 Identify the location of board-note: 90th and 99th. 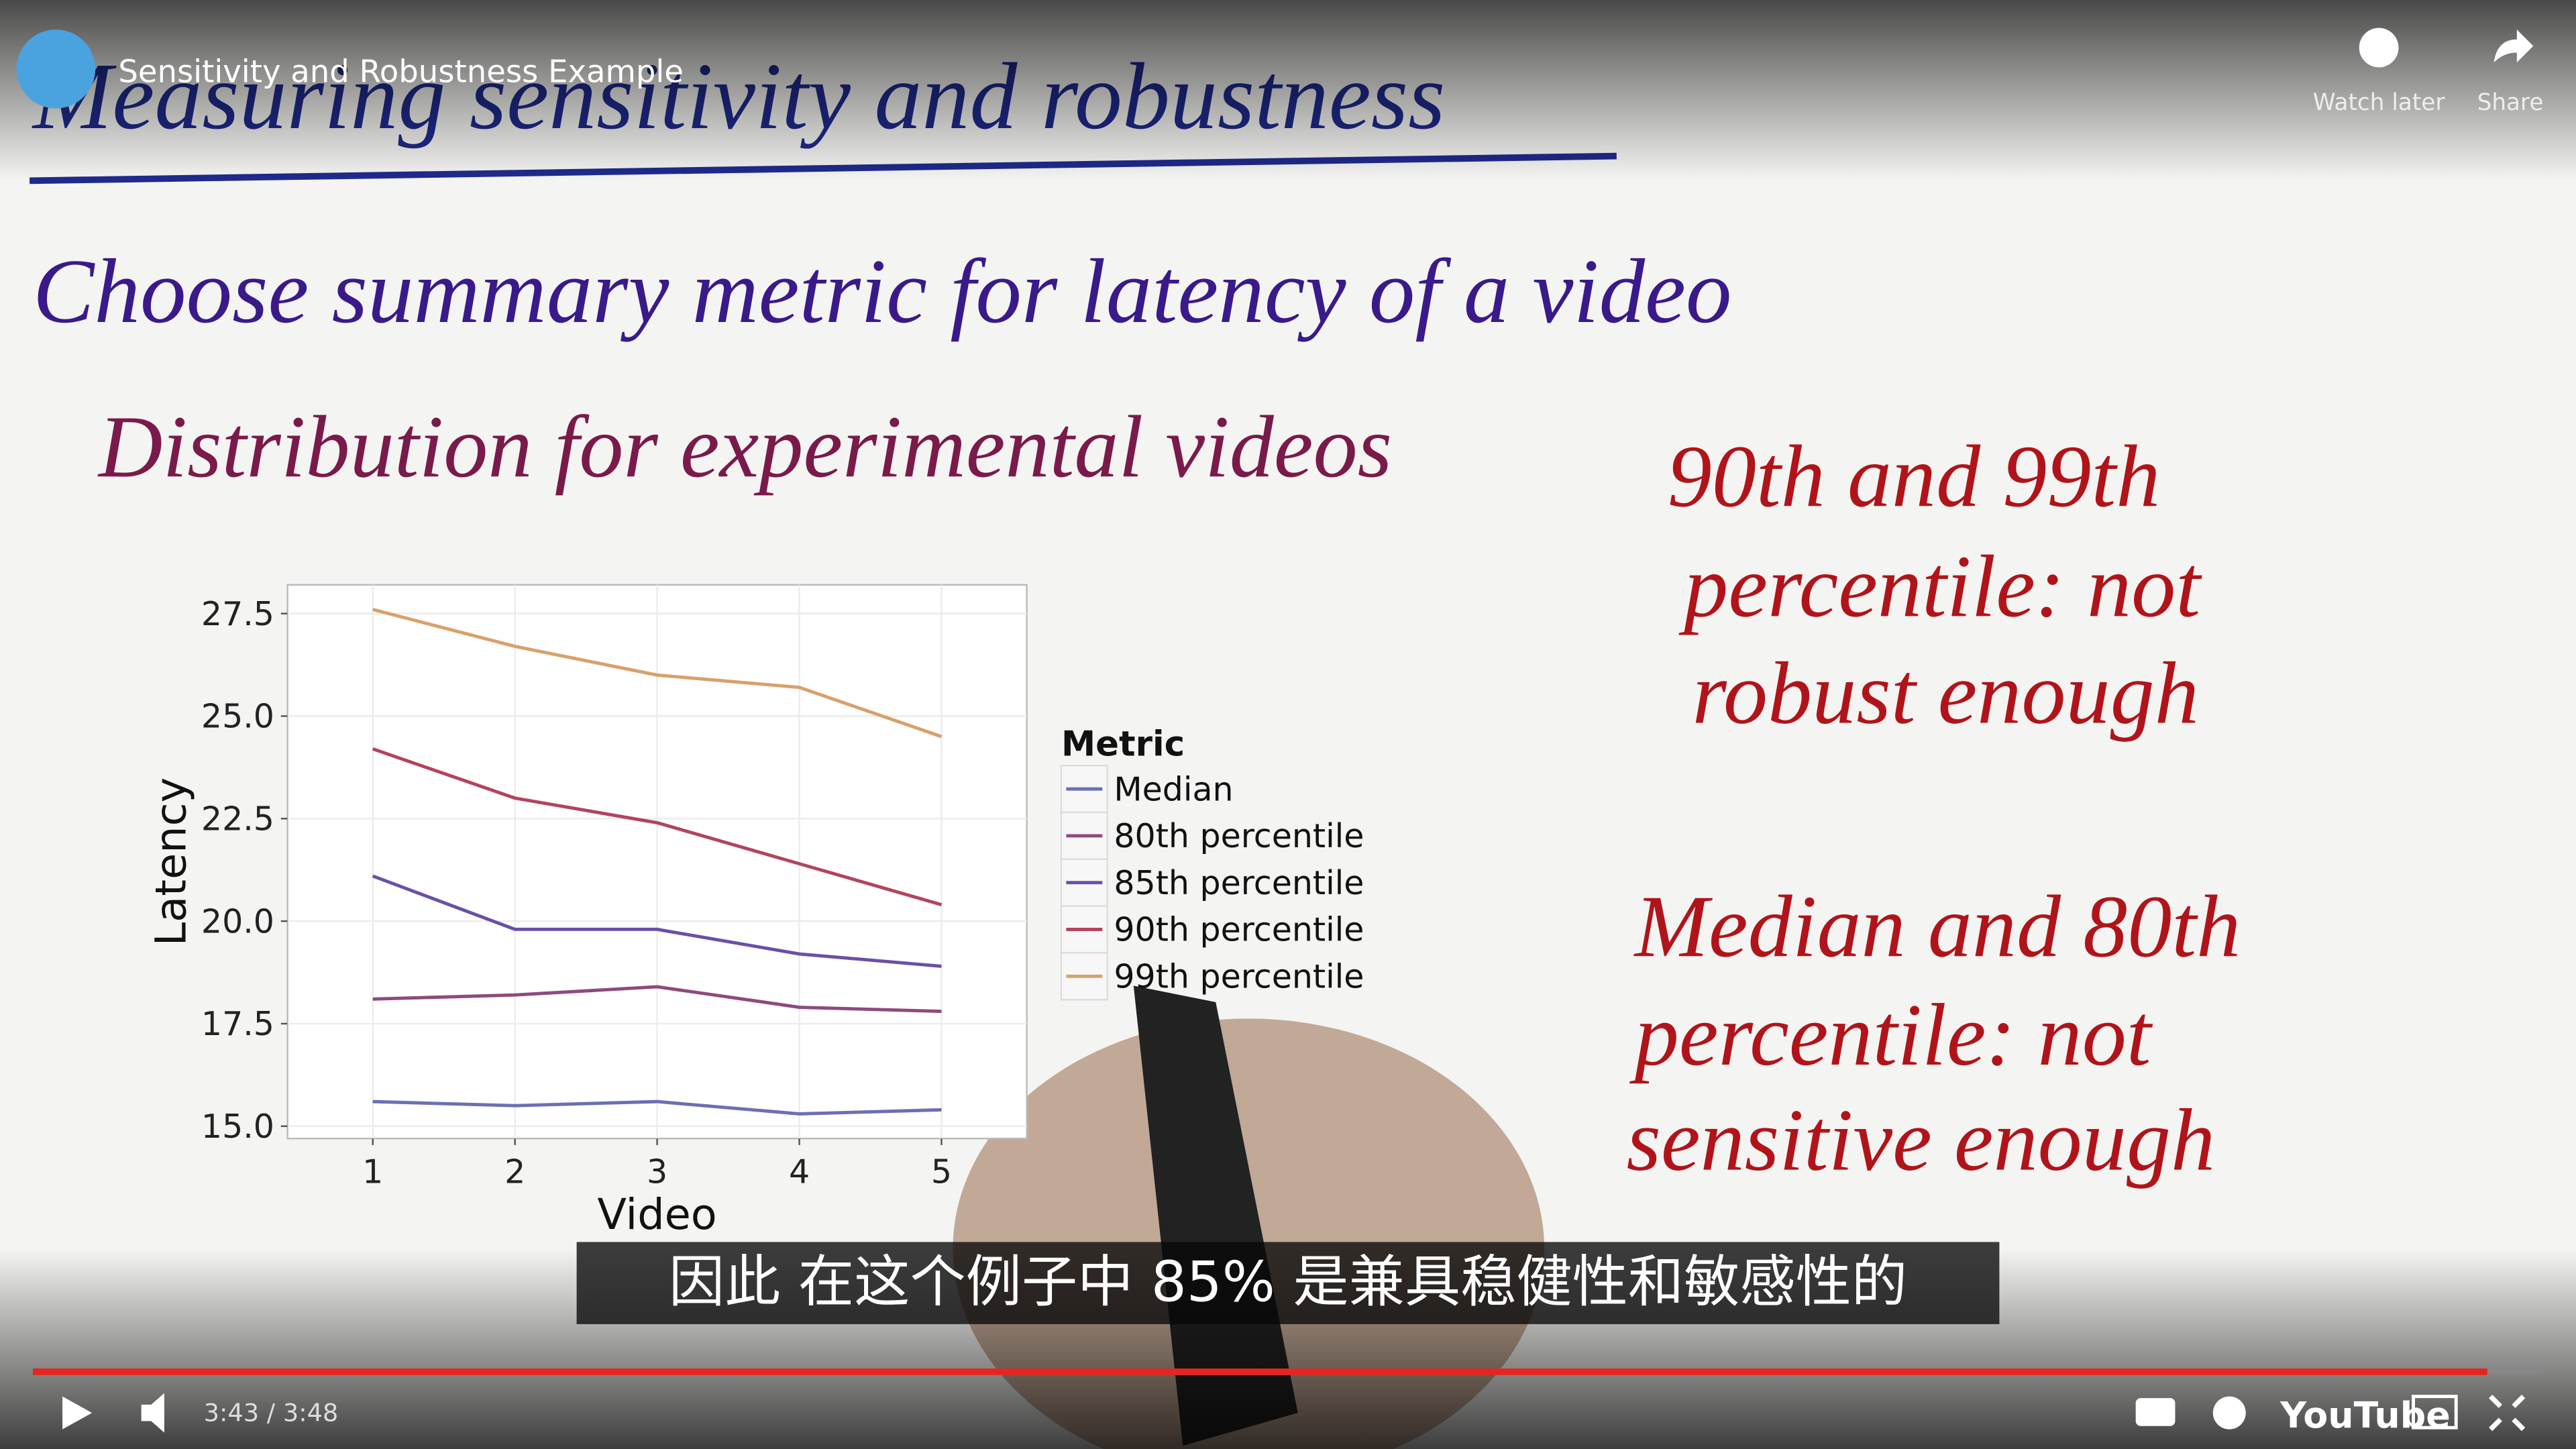
(1914, 476).